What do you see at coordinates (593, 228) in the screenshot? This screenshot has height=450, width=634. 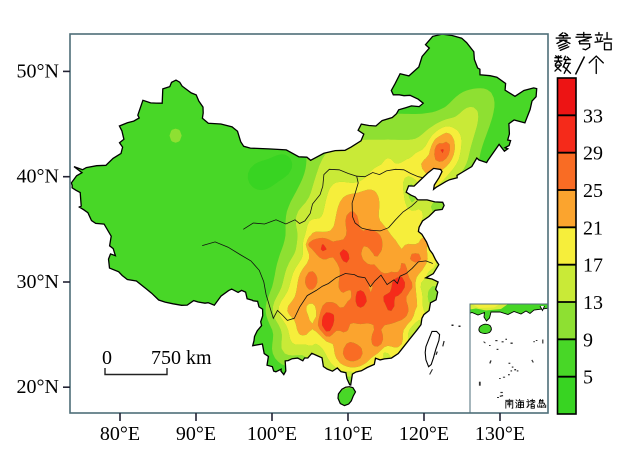 I see `svg-text: 21` at bounding box center [593, 228].